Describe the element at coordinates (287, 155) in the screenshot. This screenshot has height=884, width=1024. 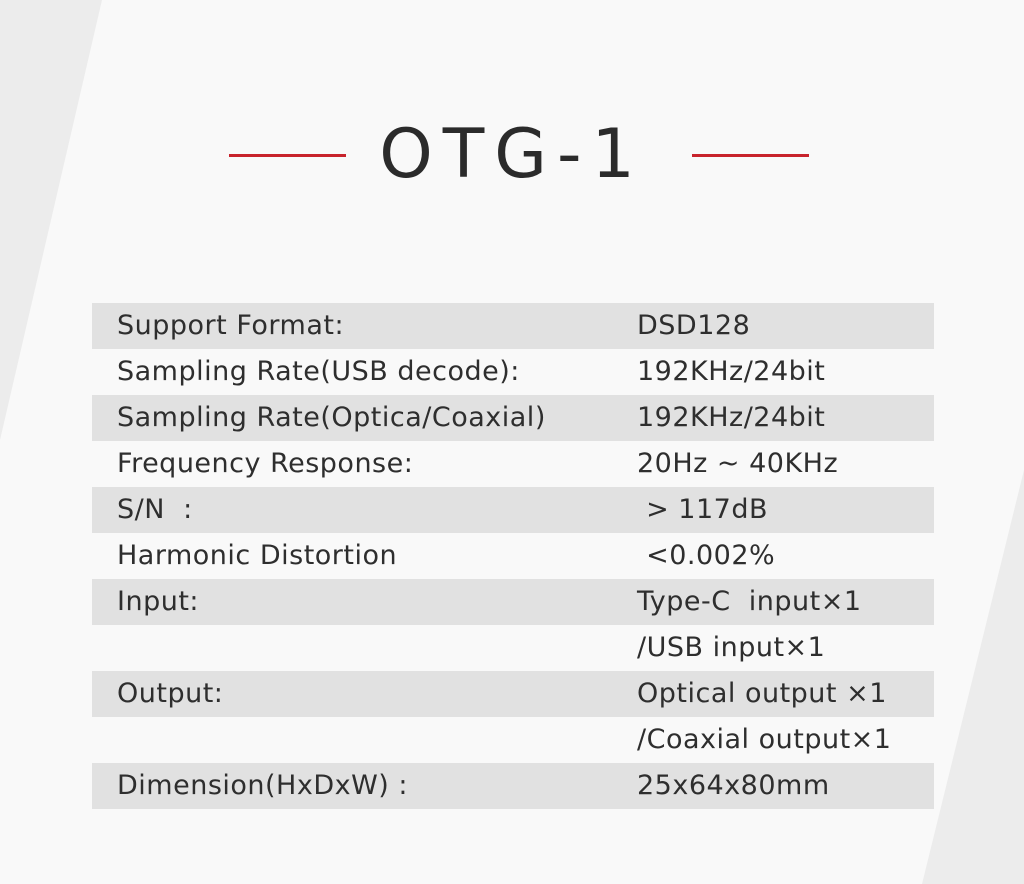
I see `title-rule-left` at that location.